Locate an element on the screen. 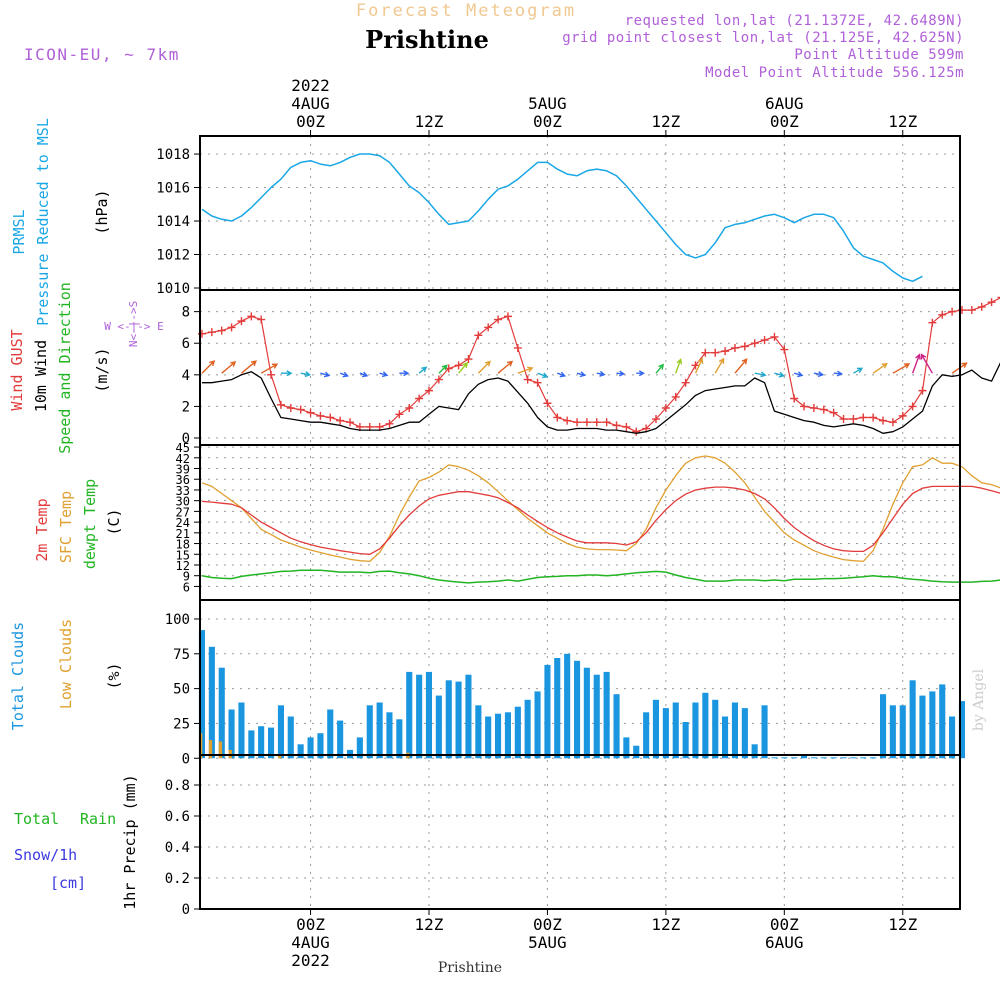  clouds-y-tick-label: 50 is located at coordinates (181, 690).